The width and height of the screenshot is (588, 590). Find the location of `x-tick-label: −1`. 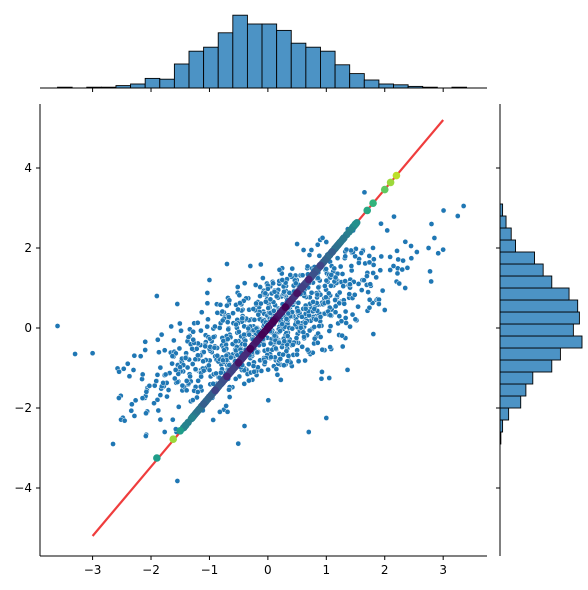

x-tick-label: −1 is located at coordinates (210, 570).